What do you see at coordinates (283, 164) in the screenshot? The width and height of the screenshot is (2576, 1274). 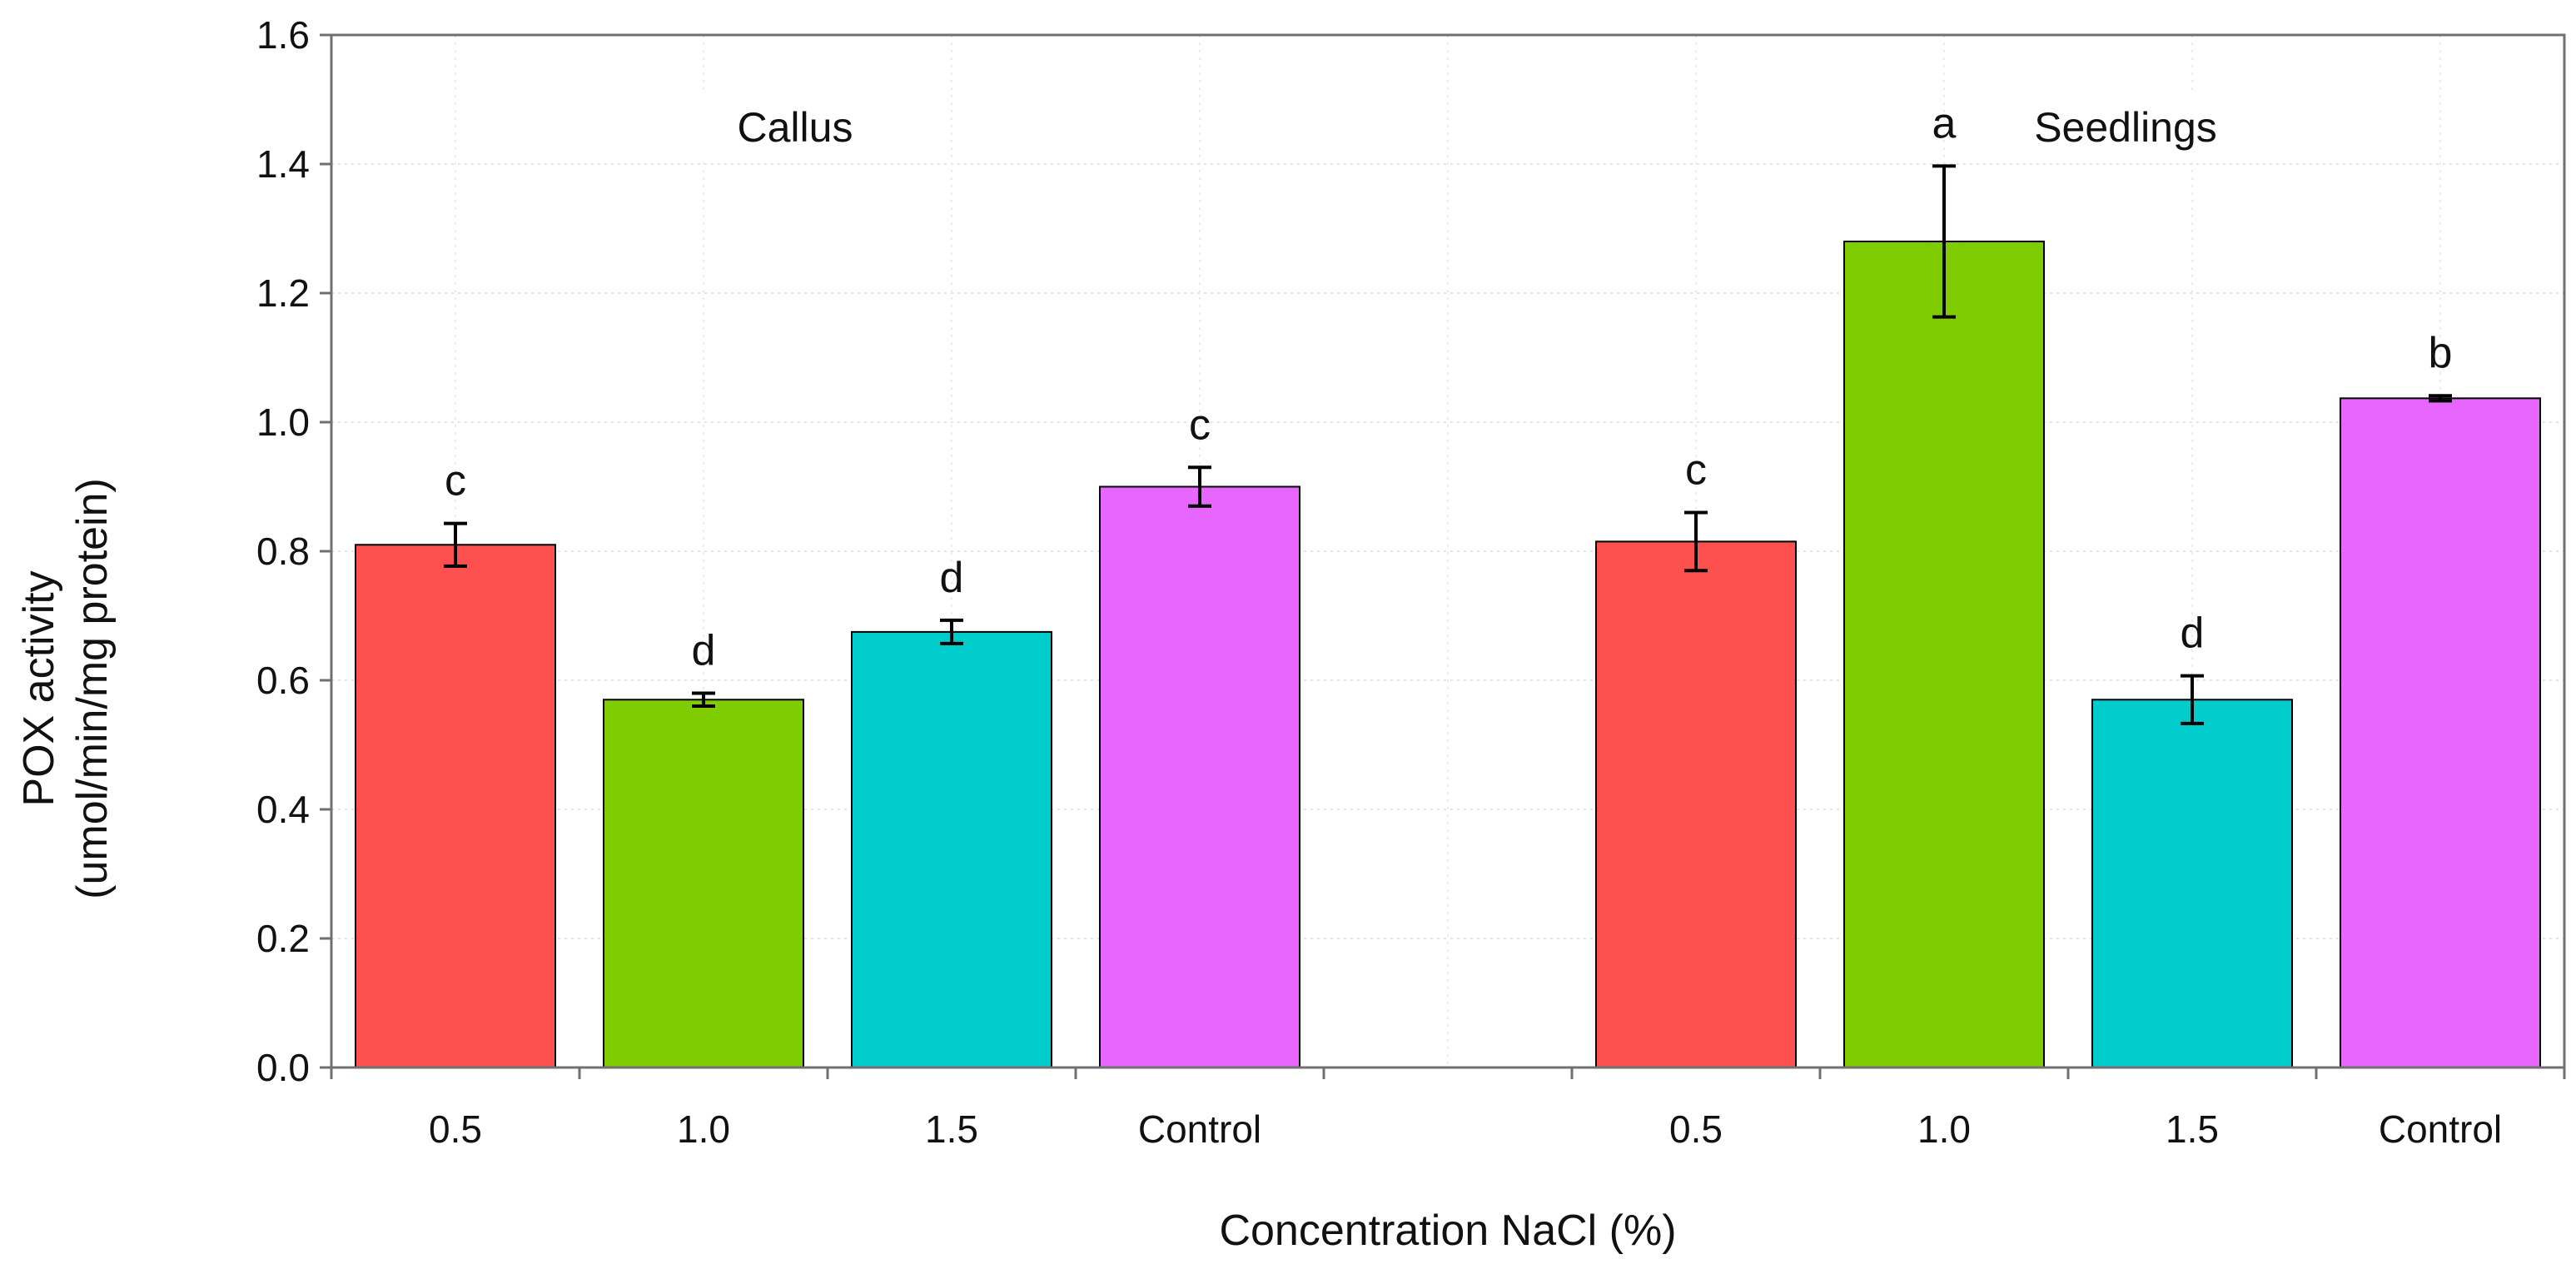 I see `y-tick-label: 1.4` at bounding box center [283, 164].